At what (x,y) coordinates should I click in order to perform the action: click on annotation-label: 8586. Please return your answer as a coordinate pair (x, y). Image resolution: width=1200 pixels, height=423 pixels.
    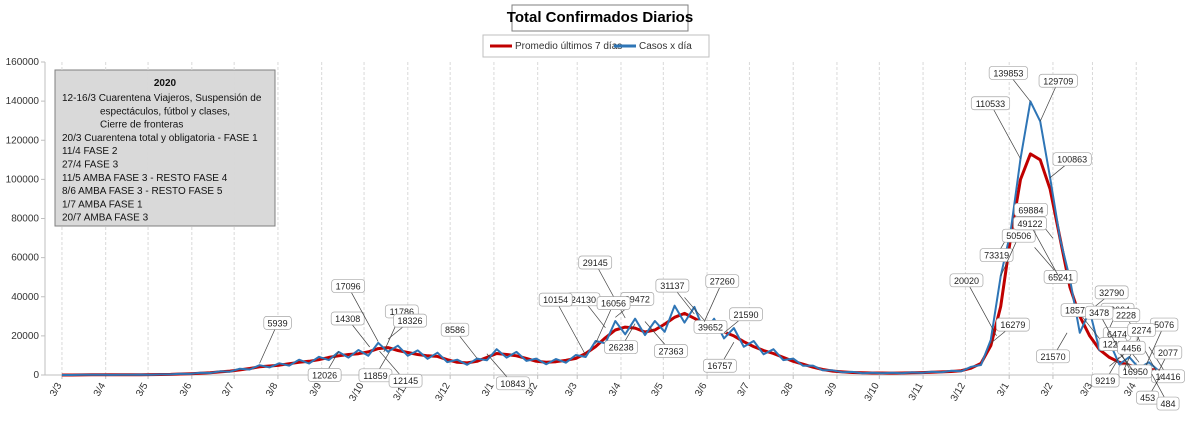
    Looking at the image, I should click on (455, 330).